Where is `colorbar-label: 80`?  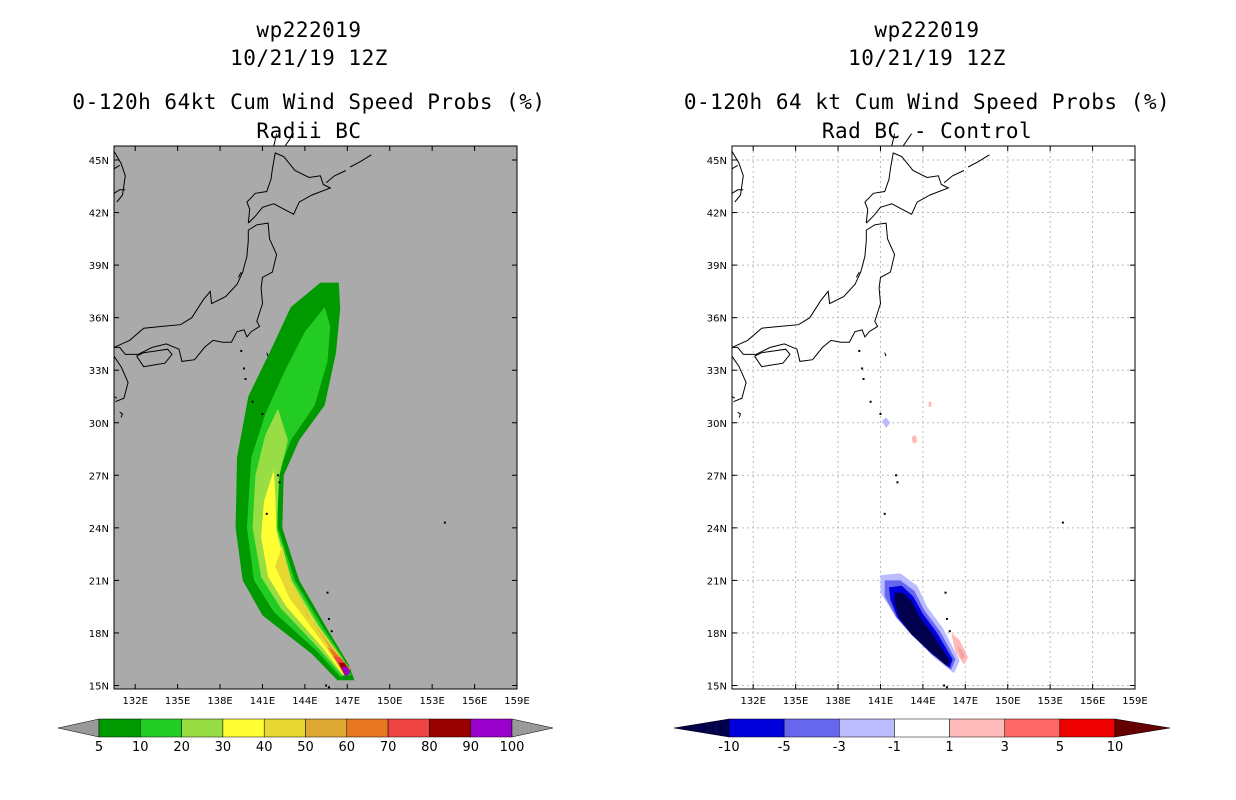
colorbar-label: 80 is located at coordinates (429, 747).